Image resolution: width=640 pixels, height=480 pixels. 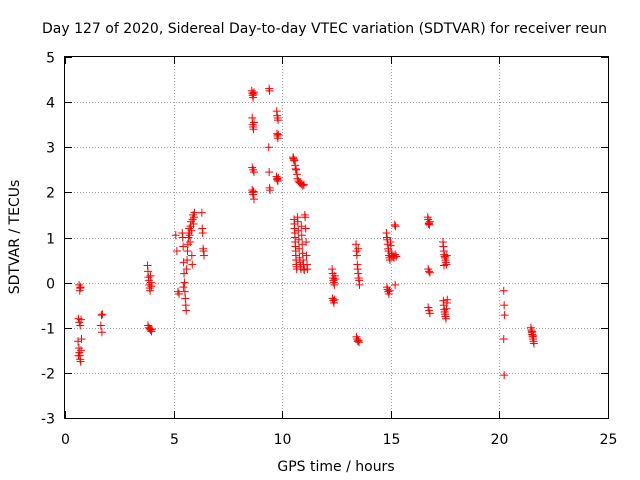 What do you see at coordinates (339, 440) in the screenshot?
I see `x-axis-tick-labels: 0 5 10 15 20 25` at bounding box center [339, 440].